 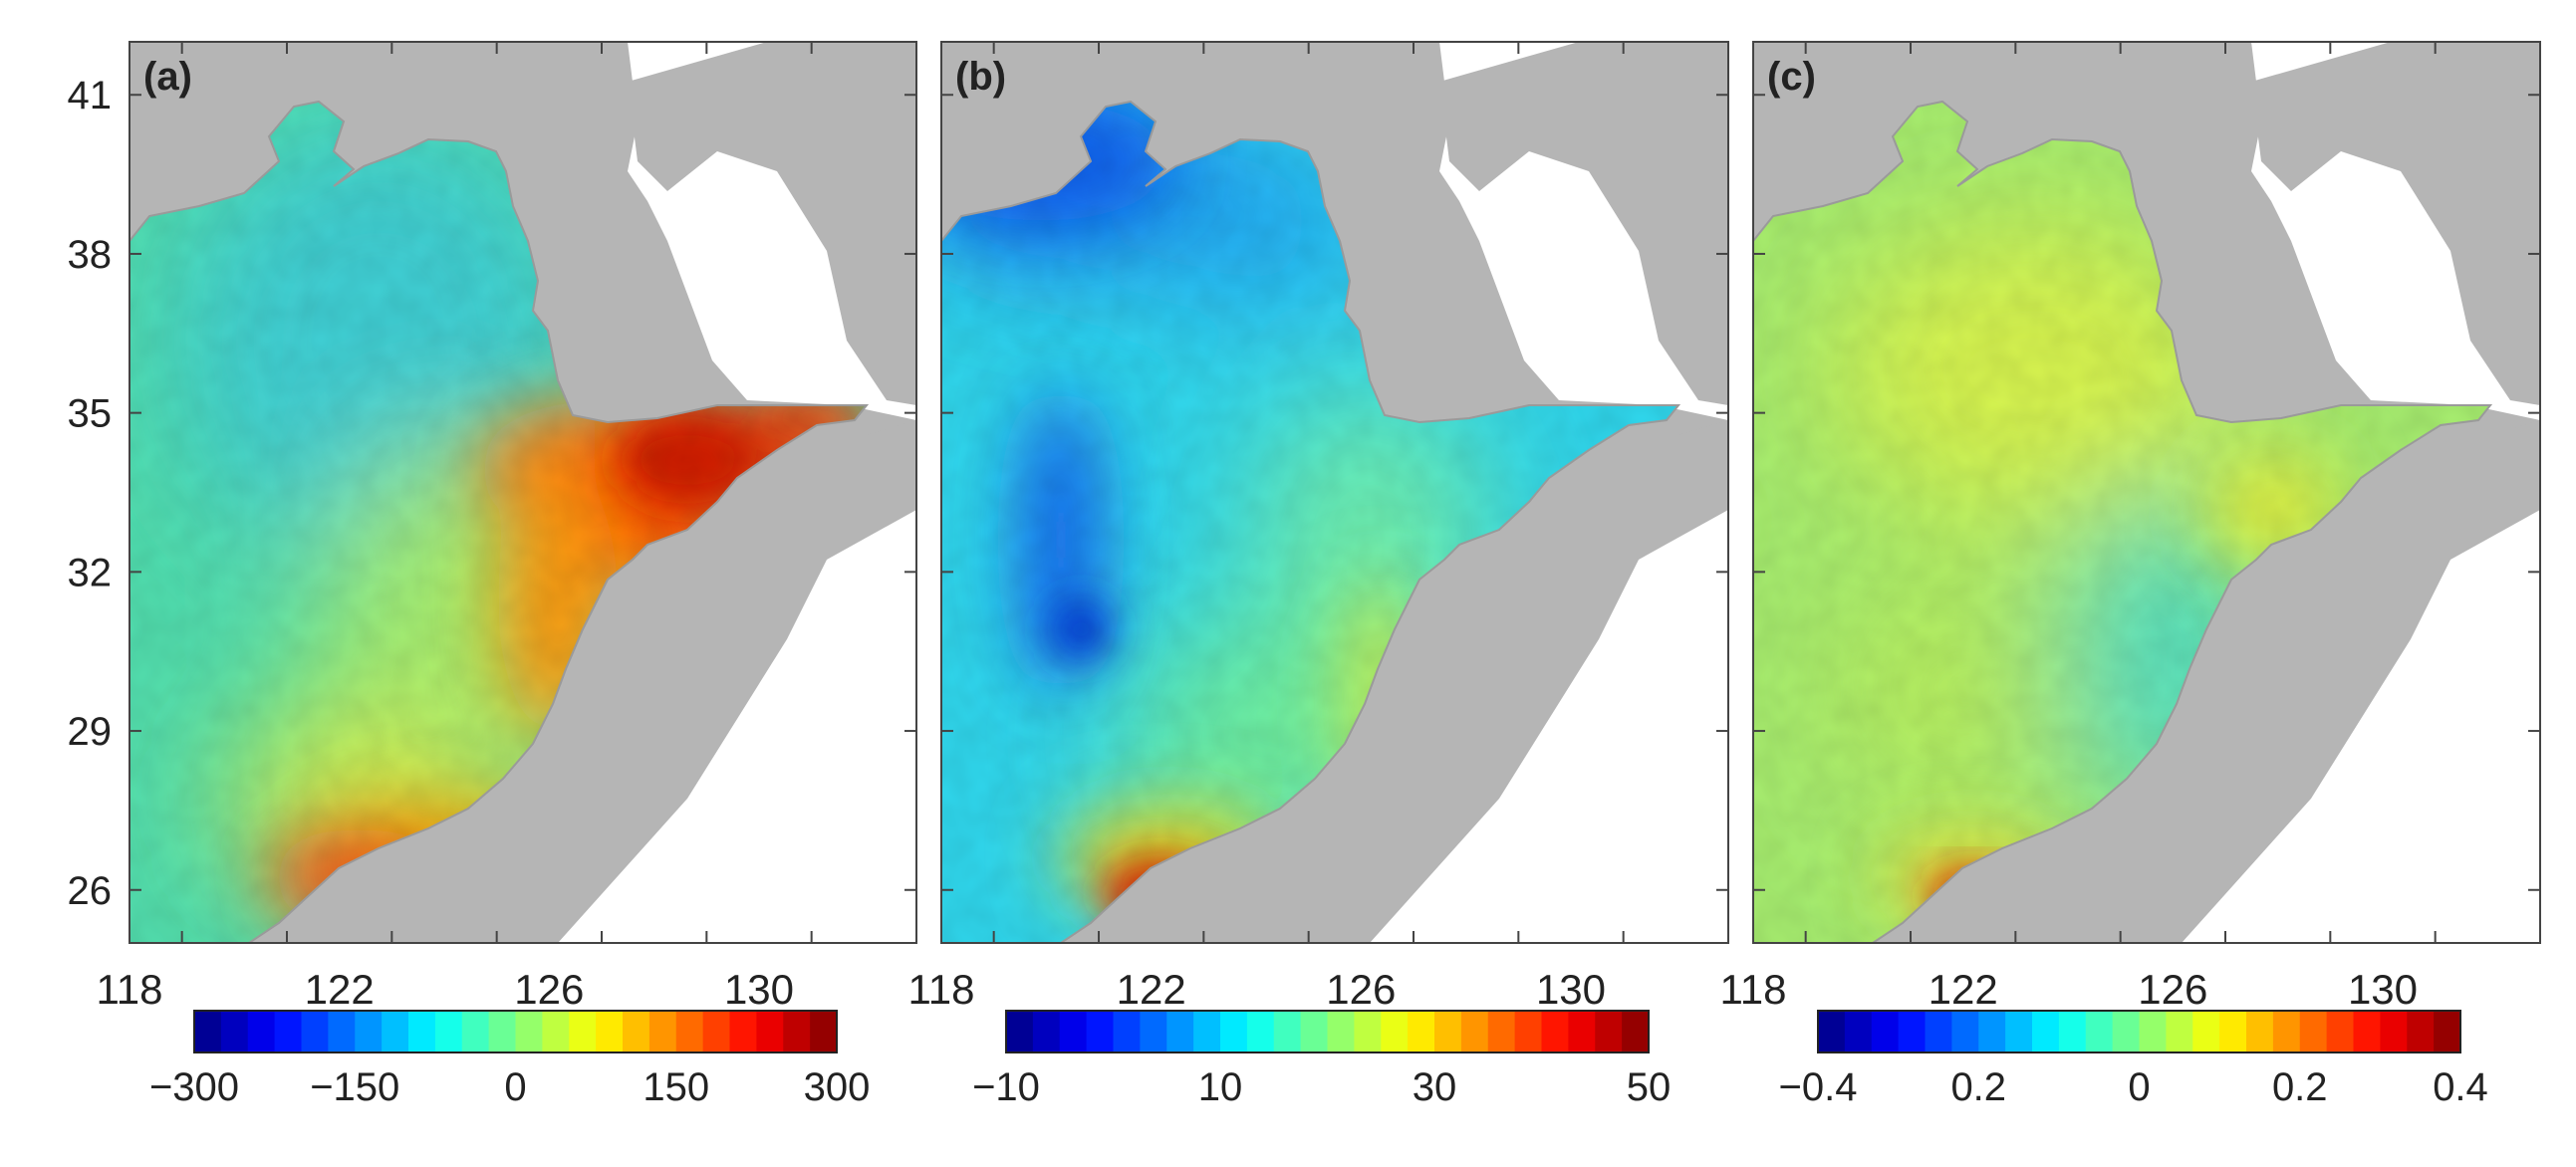 I want to click on x-tick-label: 130, so click(x=1571, y=989).